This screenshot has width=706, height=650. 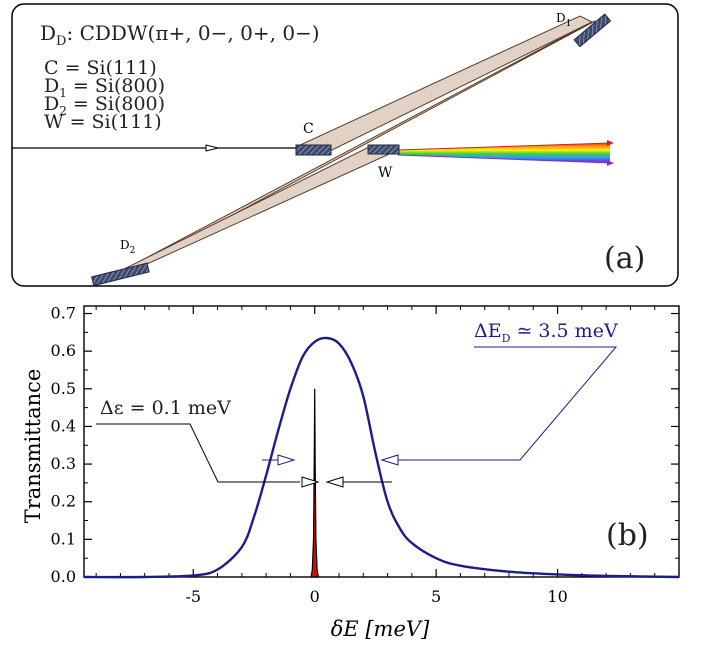 I want to click on crystal-spec-line-3: D2 = Si(800), so click(x=104, y=105).